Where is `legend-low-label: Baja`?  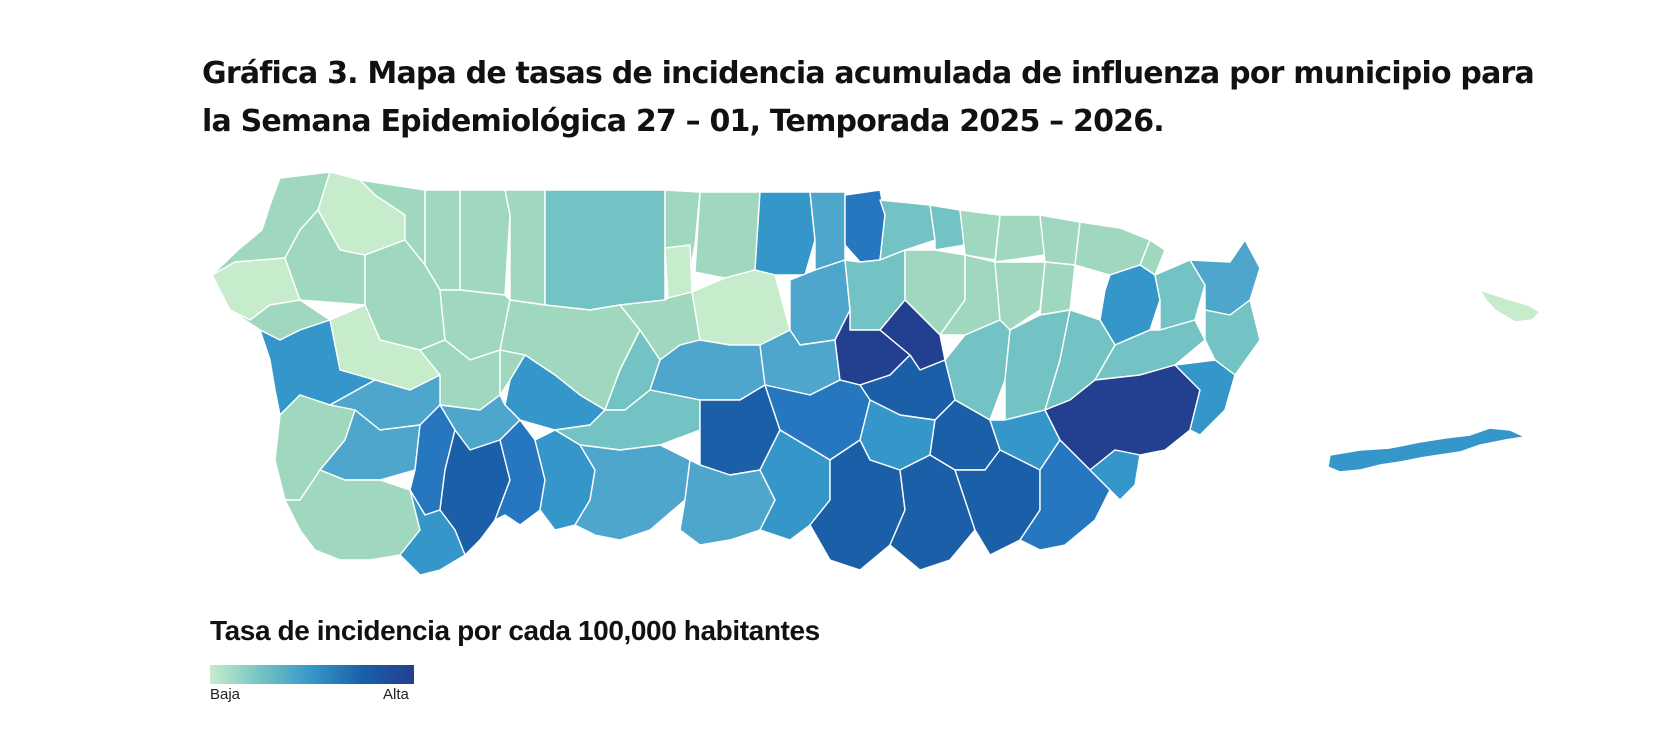 legend-low-label: Baja is located at coordinates (225, 694).